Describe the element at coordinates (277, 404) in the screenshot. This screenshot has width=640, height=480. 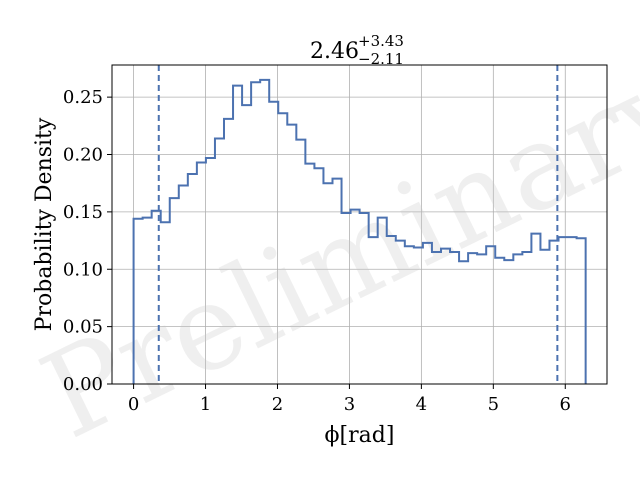
I see `x-tick-label: 2` at that location.